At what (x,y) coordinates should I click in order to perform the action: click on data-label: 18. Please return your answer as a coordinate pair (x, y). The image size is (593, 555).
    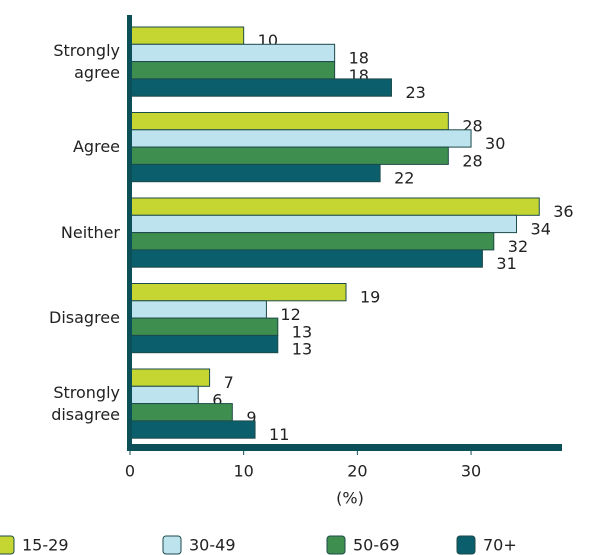
    Looking at the image, I should click on (359, 57).